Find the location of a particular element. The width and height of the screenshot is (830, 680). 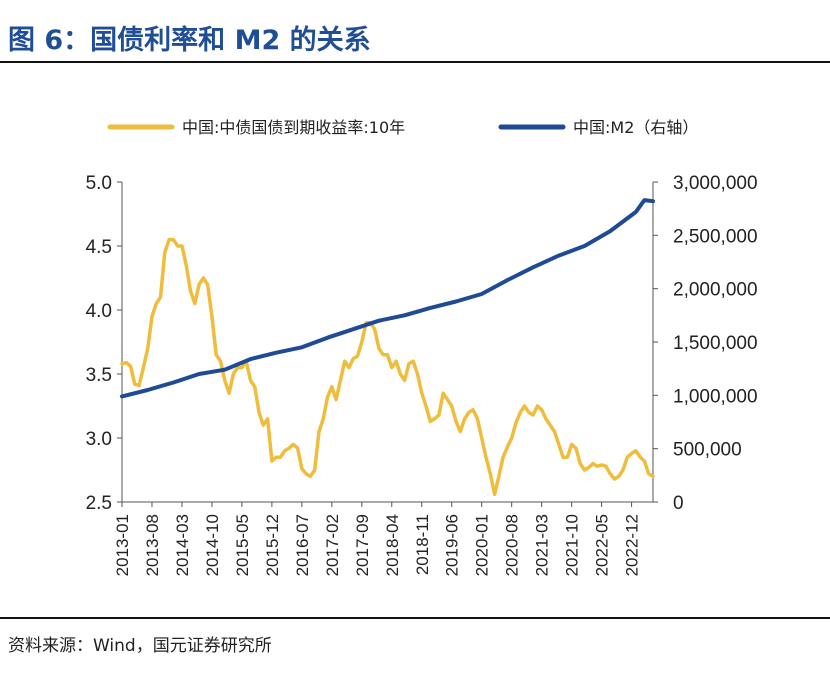

x-tick-label: 2020-08 is located at coordinates (512, 545).